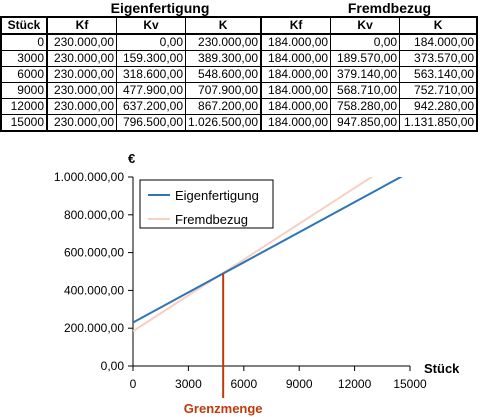 The height and width of the screenshot is (417, 504). What do you see at coordinates (94, 253) in the screenshot?
I see `y-tick-label: 600.000,00` at bounding box center [94, 253].